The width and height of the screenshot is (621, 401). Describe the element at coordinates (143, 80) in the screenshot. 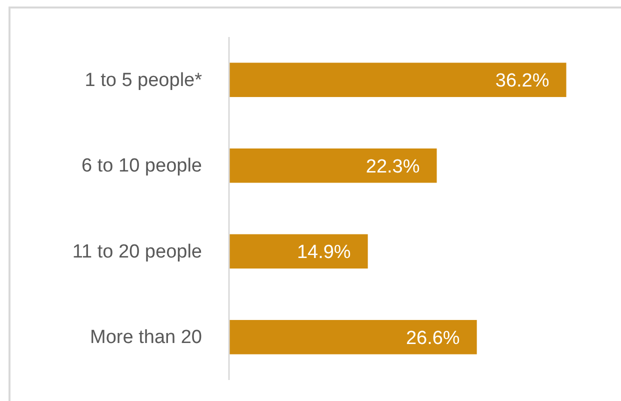

I see `y-tick-label: 1 to 5 people*` at that location.